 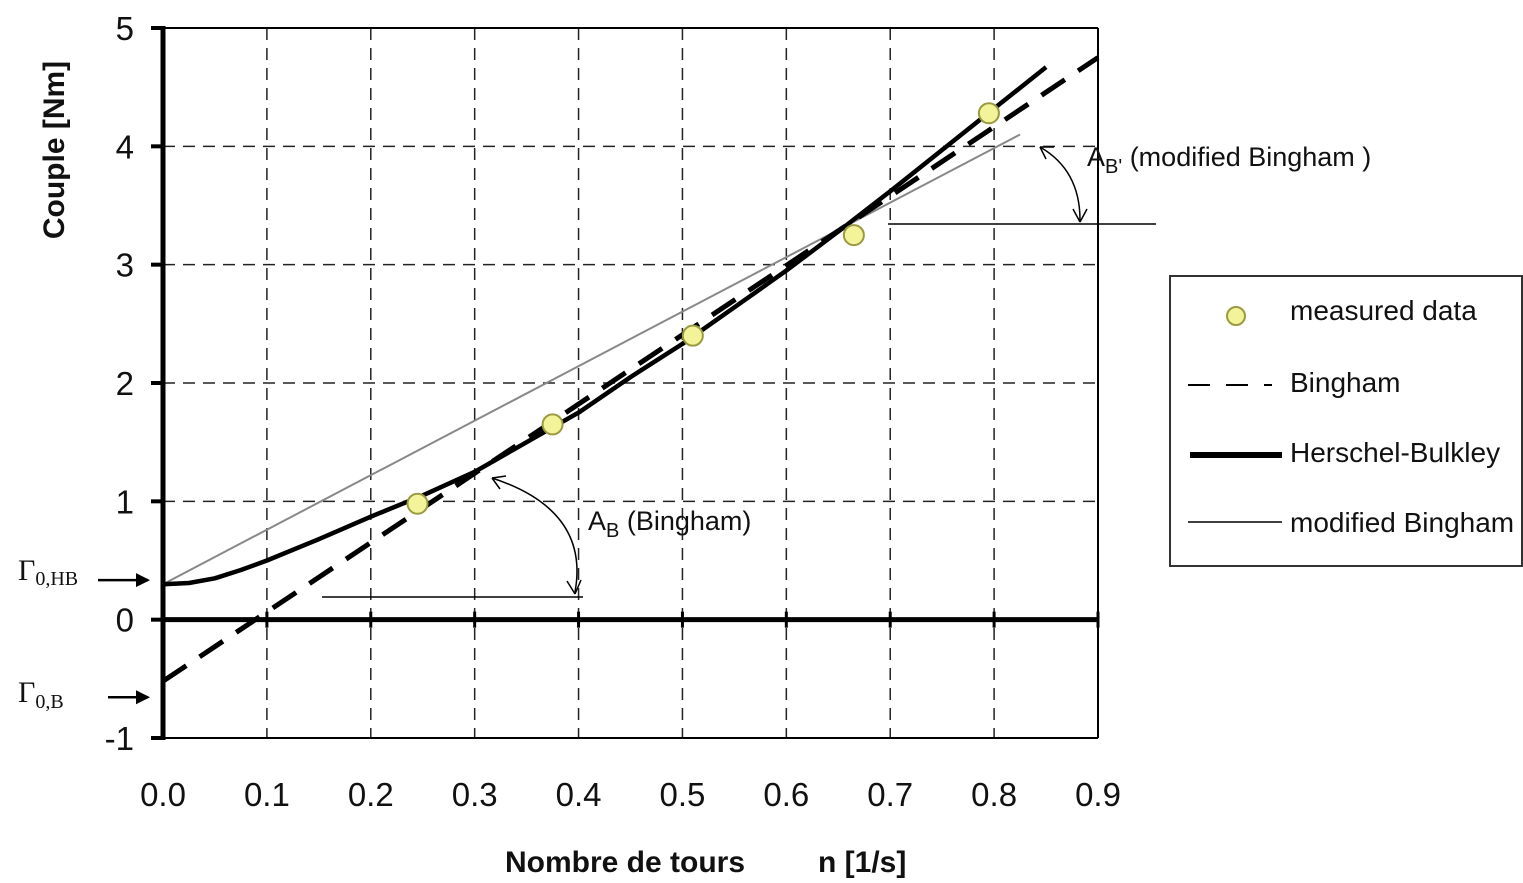 What do you see at coordinates (119, 738) in the screenshot?
I see `y-tick-label-6: -1` at bounding box center [119, 738].